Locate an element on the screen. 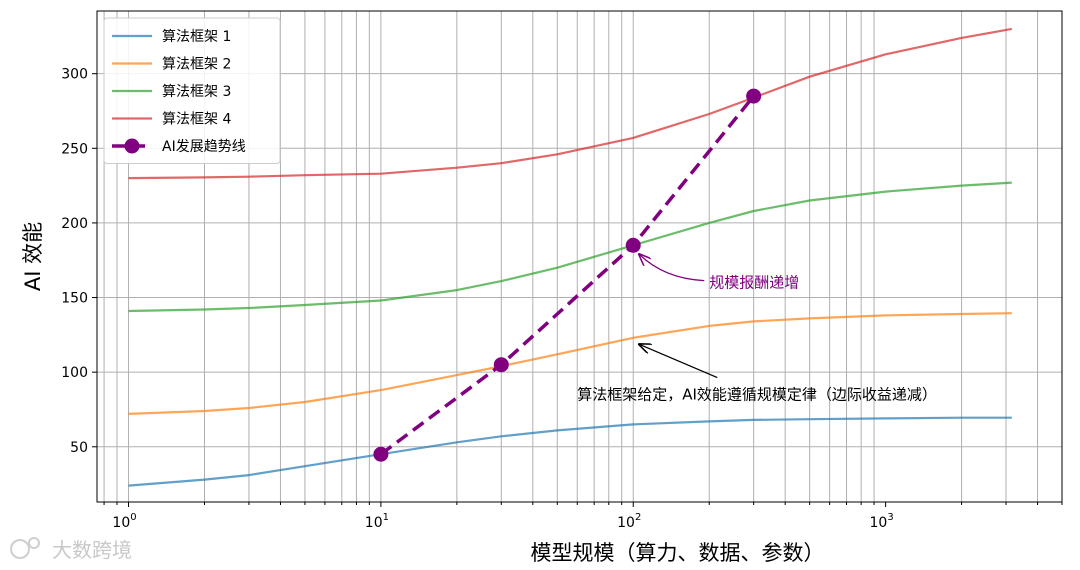  y-tick-label: 300 is located at coordinates (74, 75).